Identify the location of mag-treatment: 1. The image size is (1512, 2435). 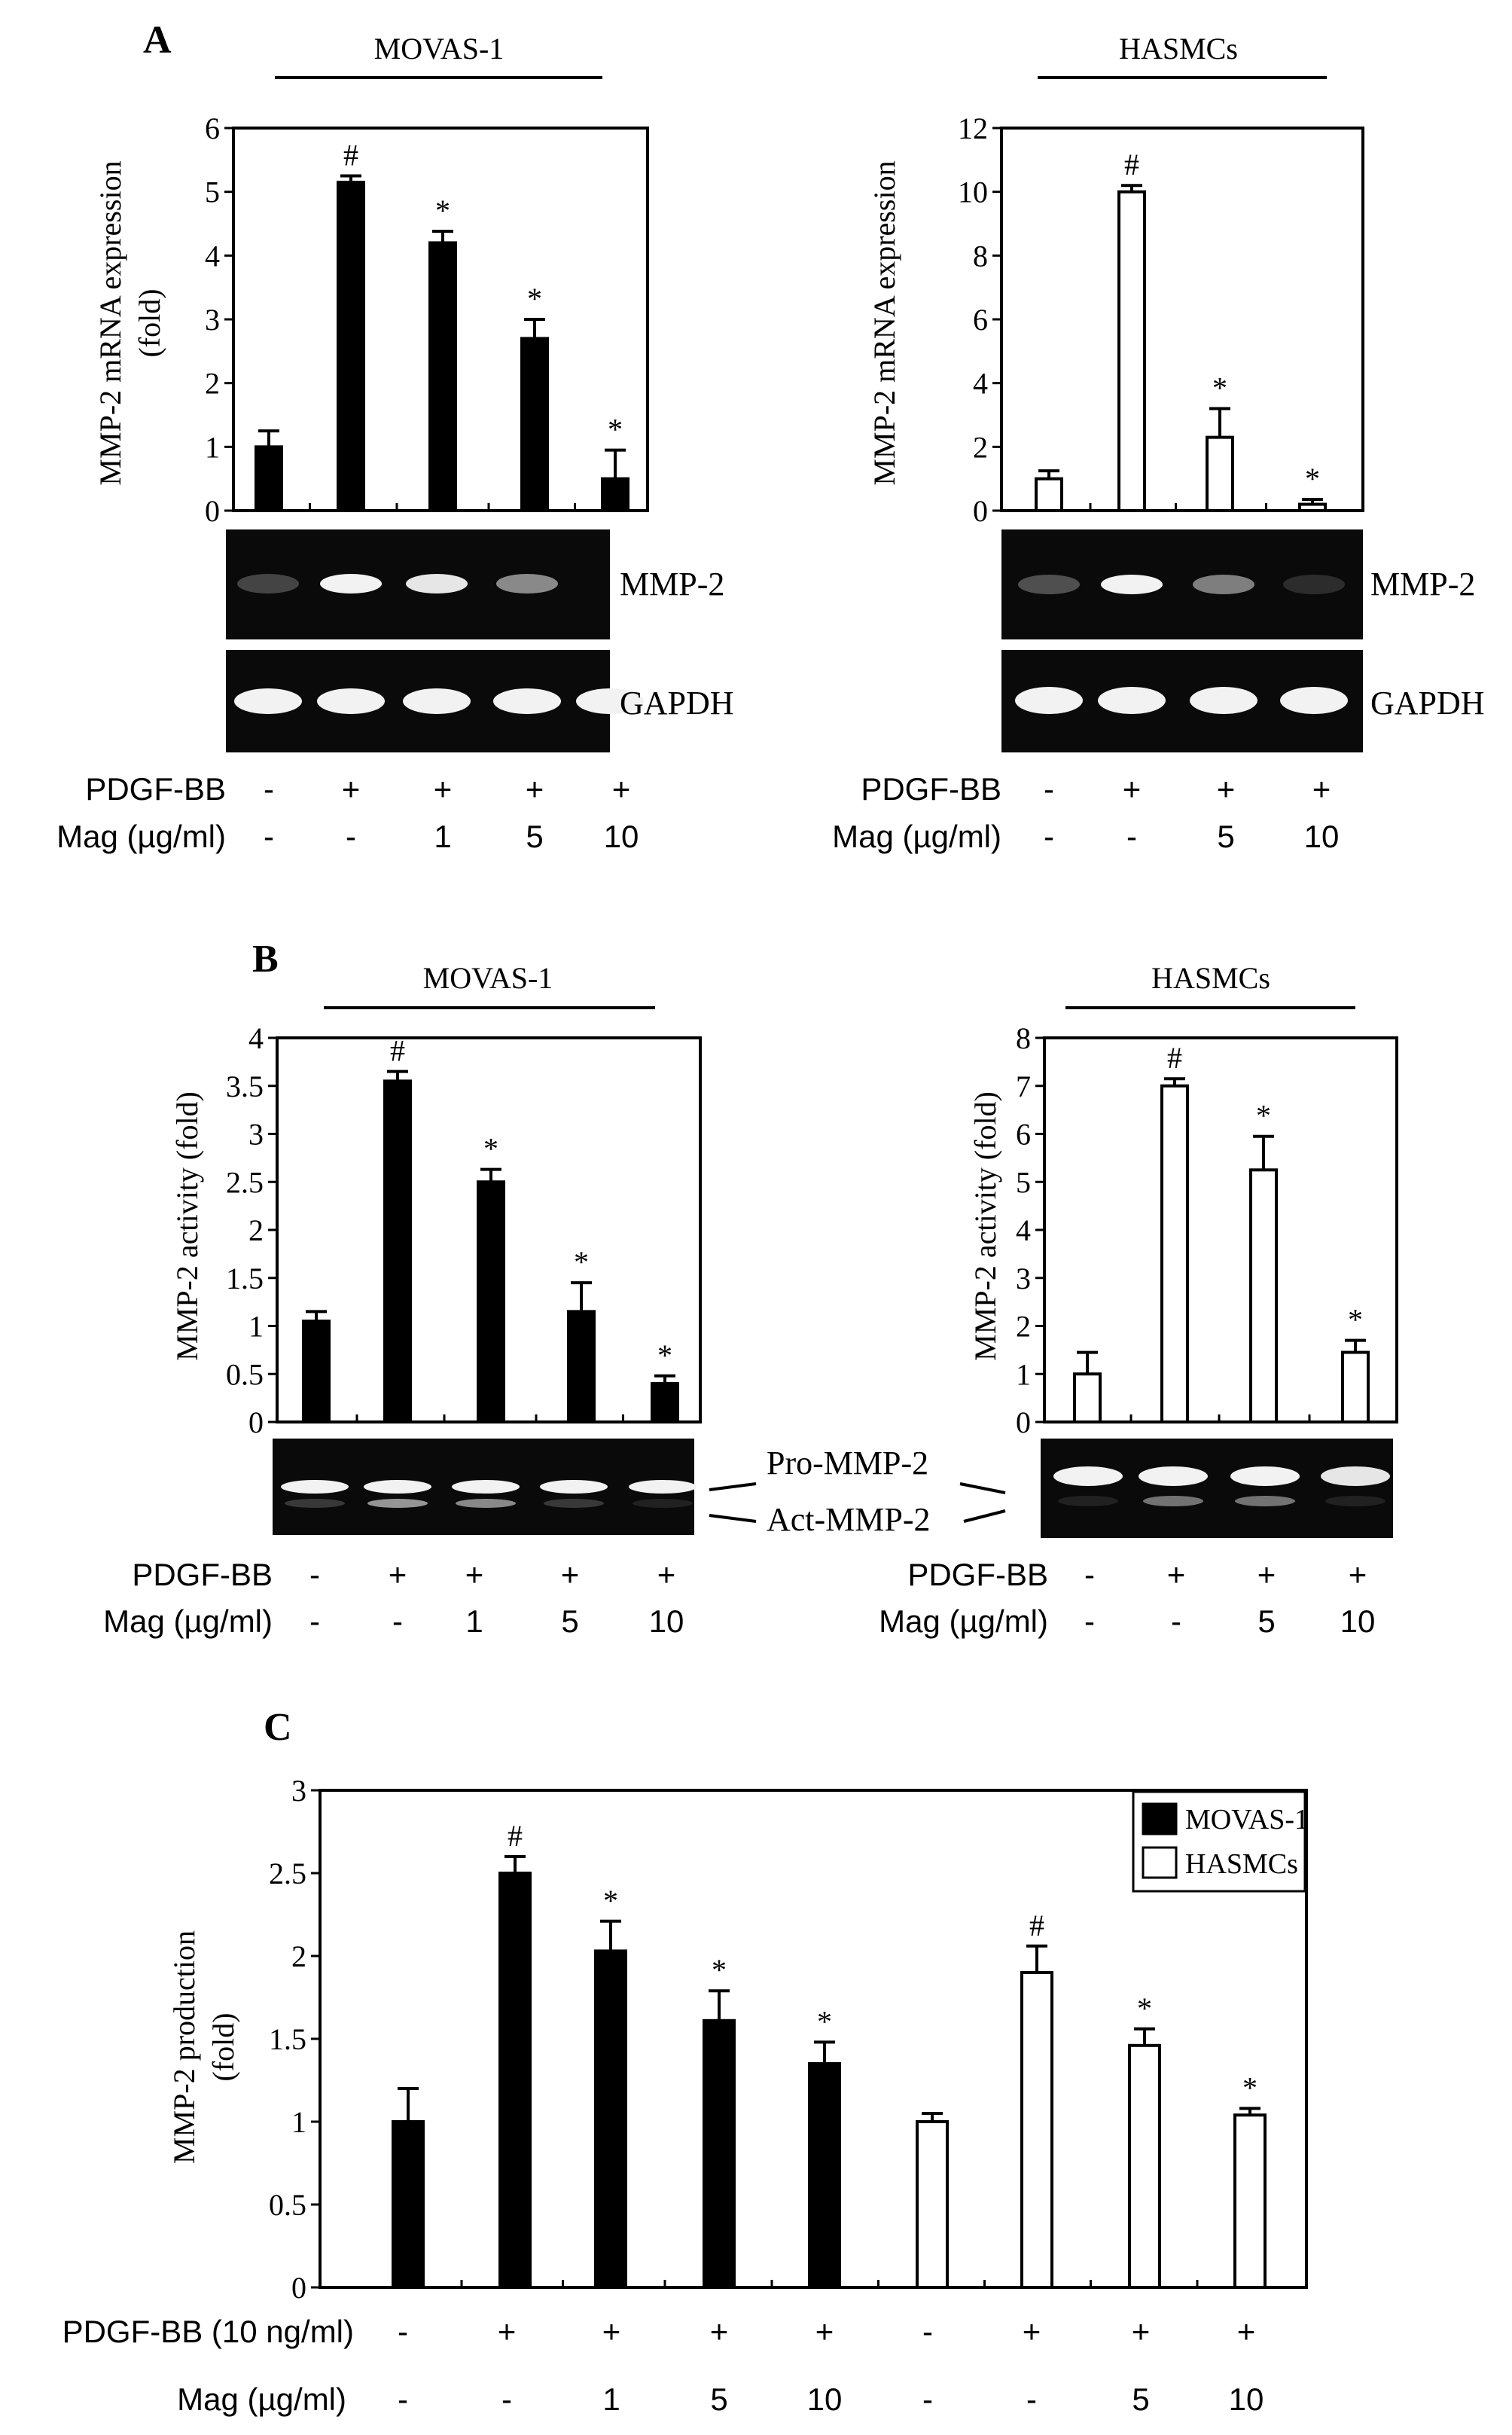
(443, 837).